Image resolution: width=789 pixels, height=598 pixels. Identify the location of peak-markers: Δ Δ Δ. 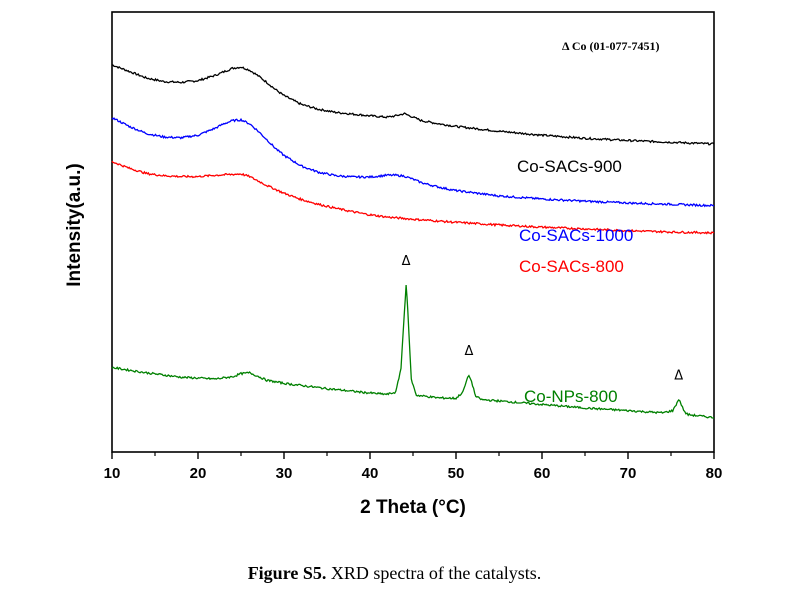
(543, 318).